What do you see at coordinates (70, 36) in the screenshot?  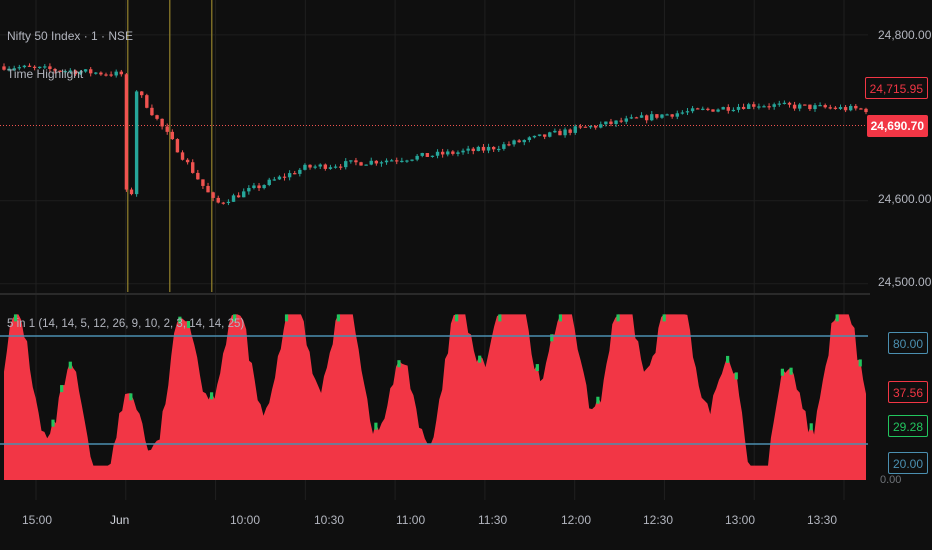 I see `symbol-title: Nifty 50 Index · 1 · NSE` at bounding box center [70, 36].